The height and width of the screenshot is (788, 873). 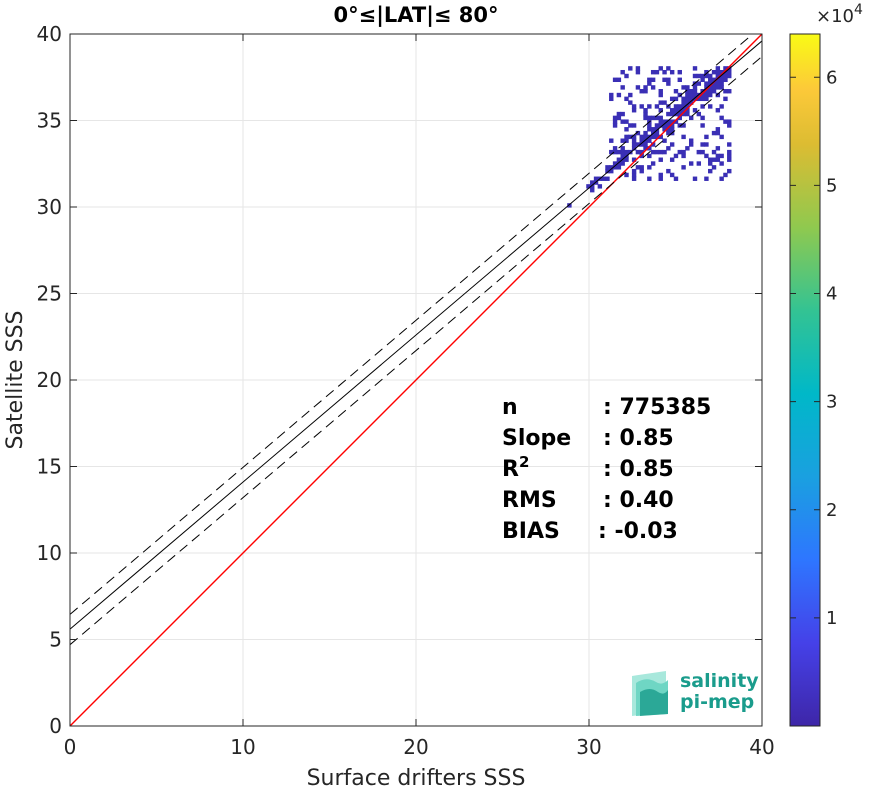 What do you see at coordinates (695, 693) in the screenshot?
I see `logo: salinity pi-mep` at bounding box center [695, 693].